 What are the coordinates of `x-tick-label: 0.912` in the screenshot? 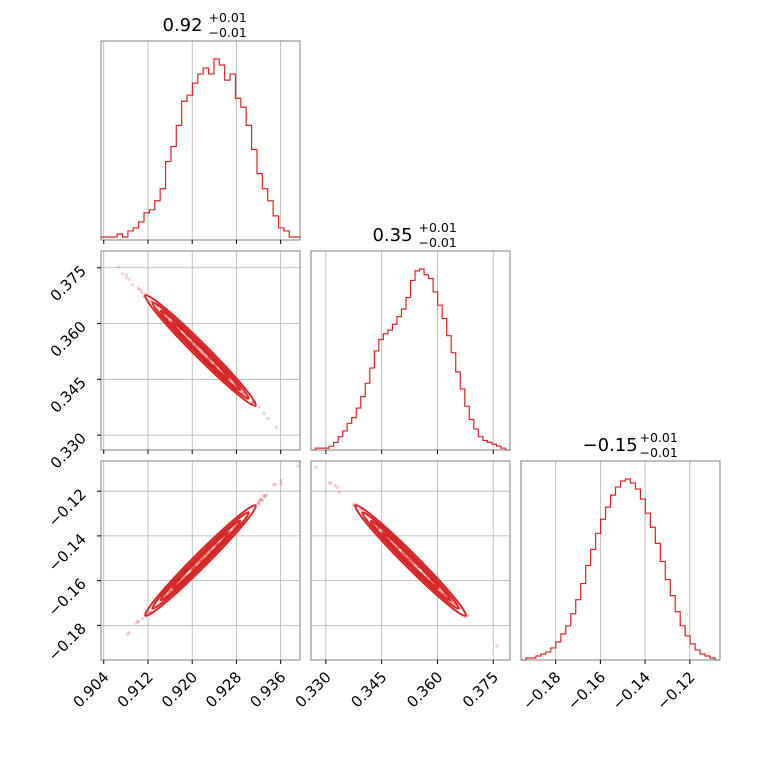 It's located at (135, 689).